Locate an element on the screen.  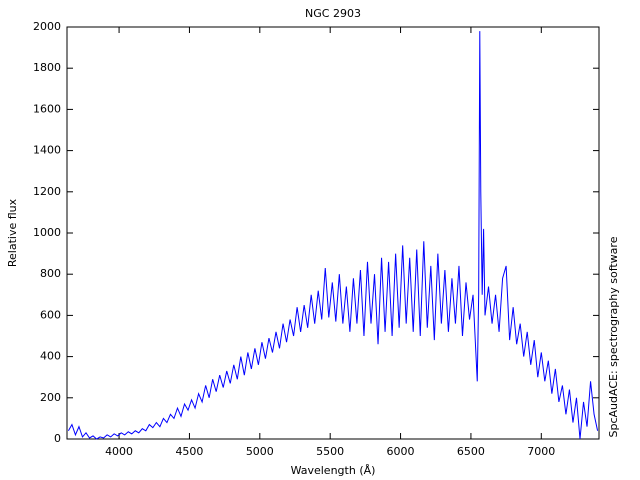
y-tick-label: 600 is located at coordinates (50, 314).